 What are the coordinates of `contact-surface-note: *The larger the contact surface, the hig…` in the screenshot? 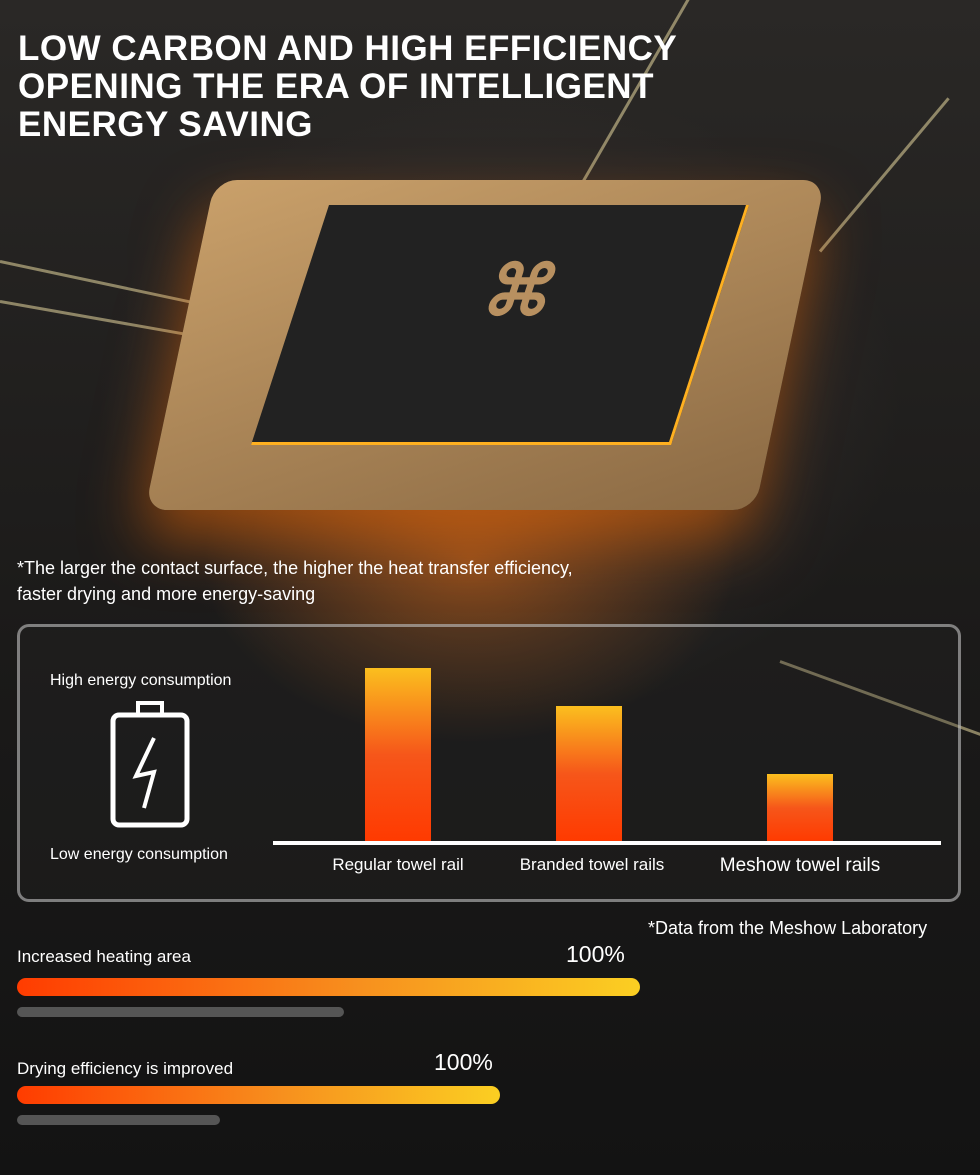 It's located at (295, 581).